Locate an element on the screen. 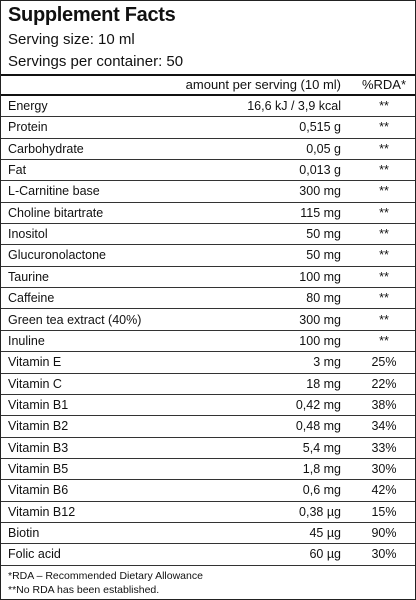 This screenshot has height=600, width=416. table-row: Choline bitartrate 115 mg ** is located at coordinates (208, 214).